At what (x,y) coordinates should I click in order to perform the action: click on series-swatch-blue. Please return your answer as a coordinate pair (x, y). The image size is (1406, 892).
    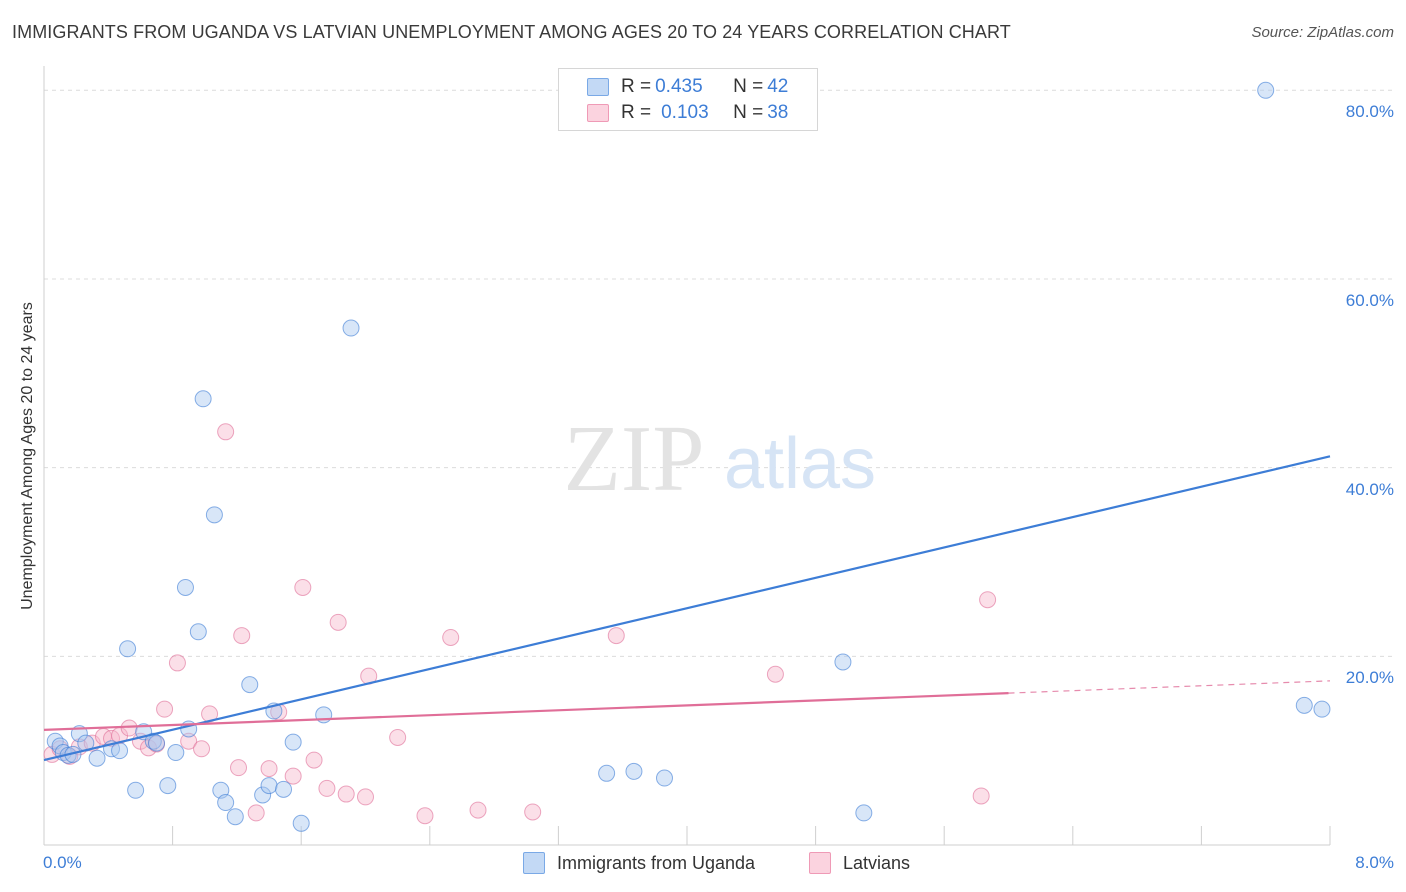
    Looking at the image, I should click on (534, 863).